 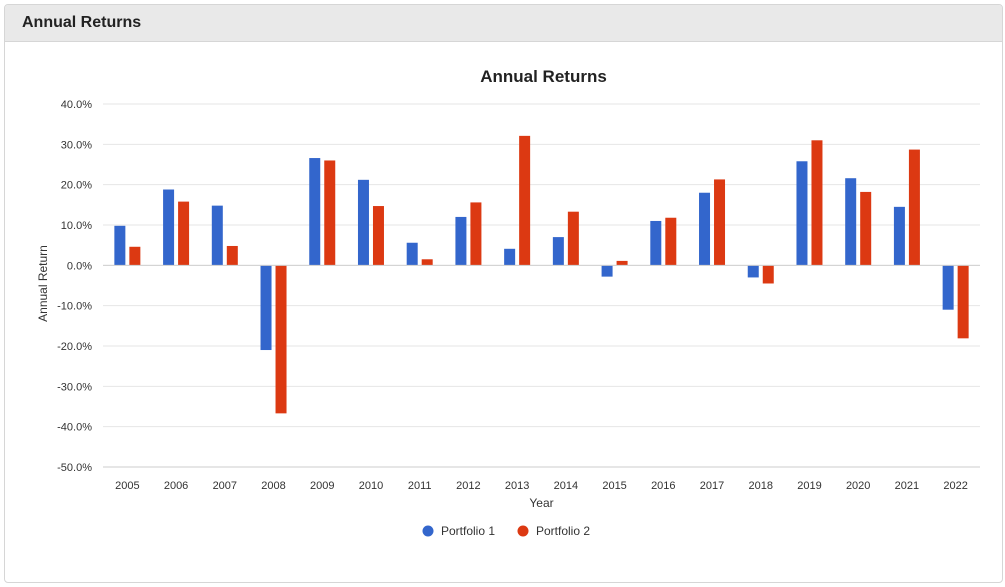 What do you see at coordinates (541, 503) in the screenshot?
I see `x-axis-label: Year` at bounding box center [541, 503].